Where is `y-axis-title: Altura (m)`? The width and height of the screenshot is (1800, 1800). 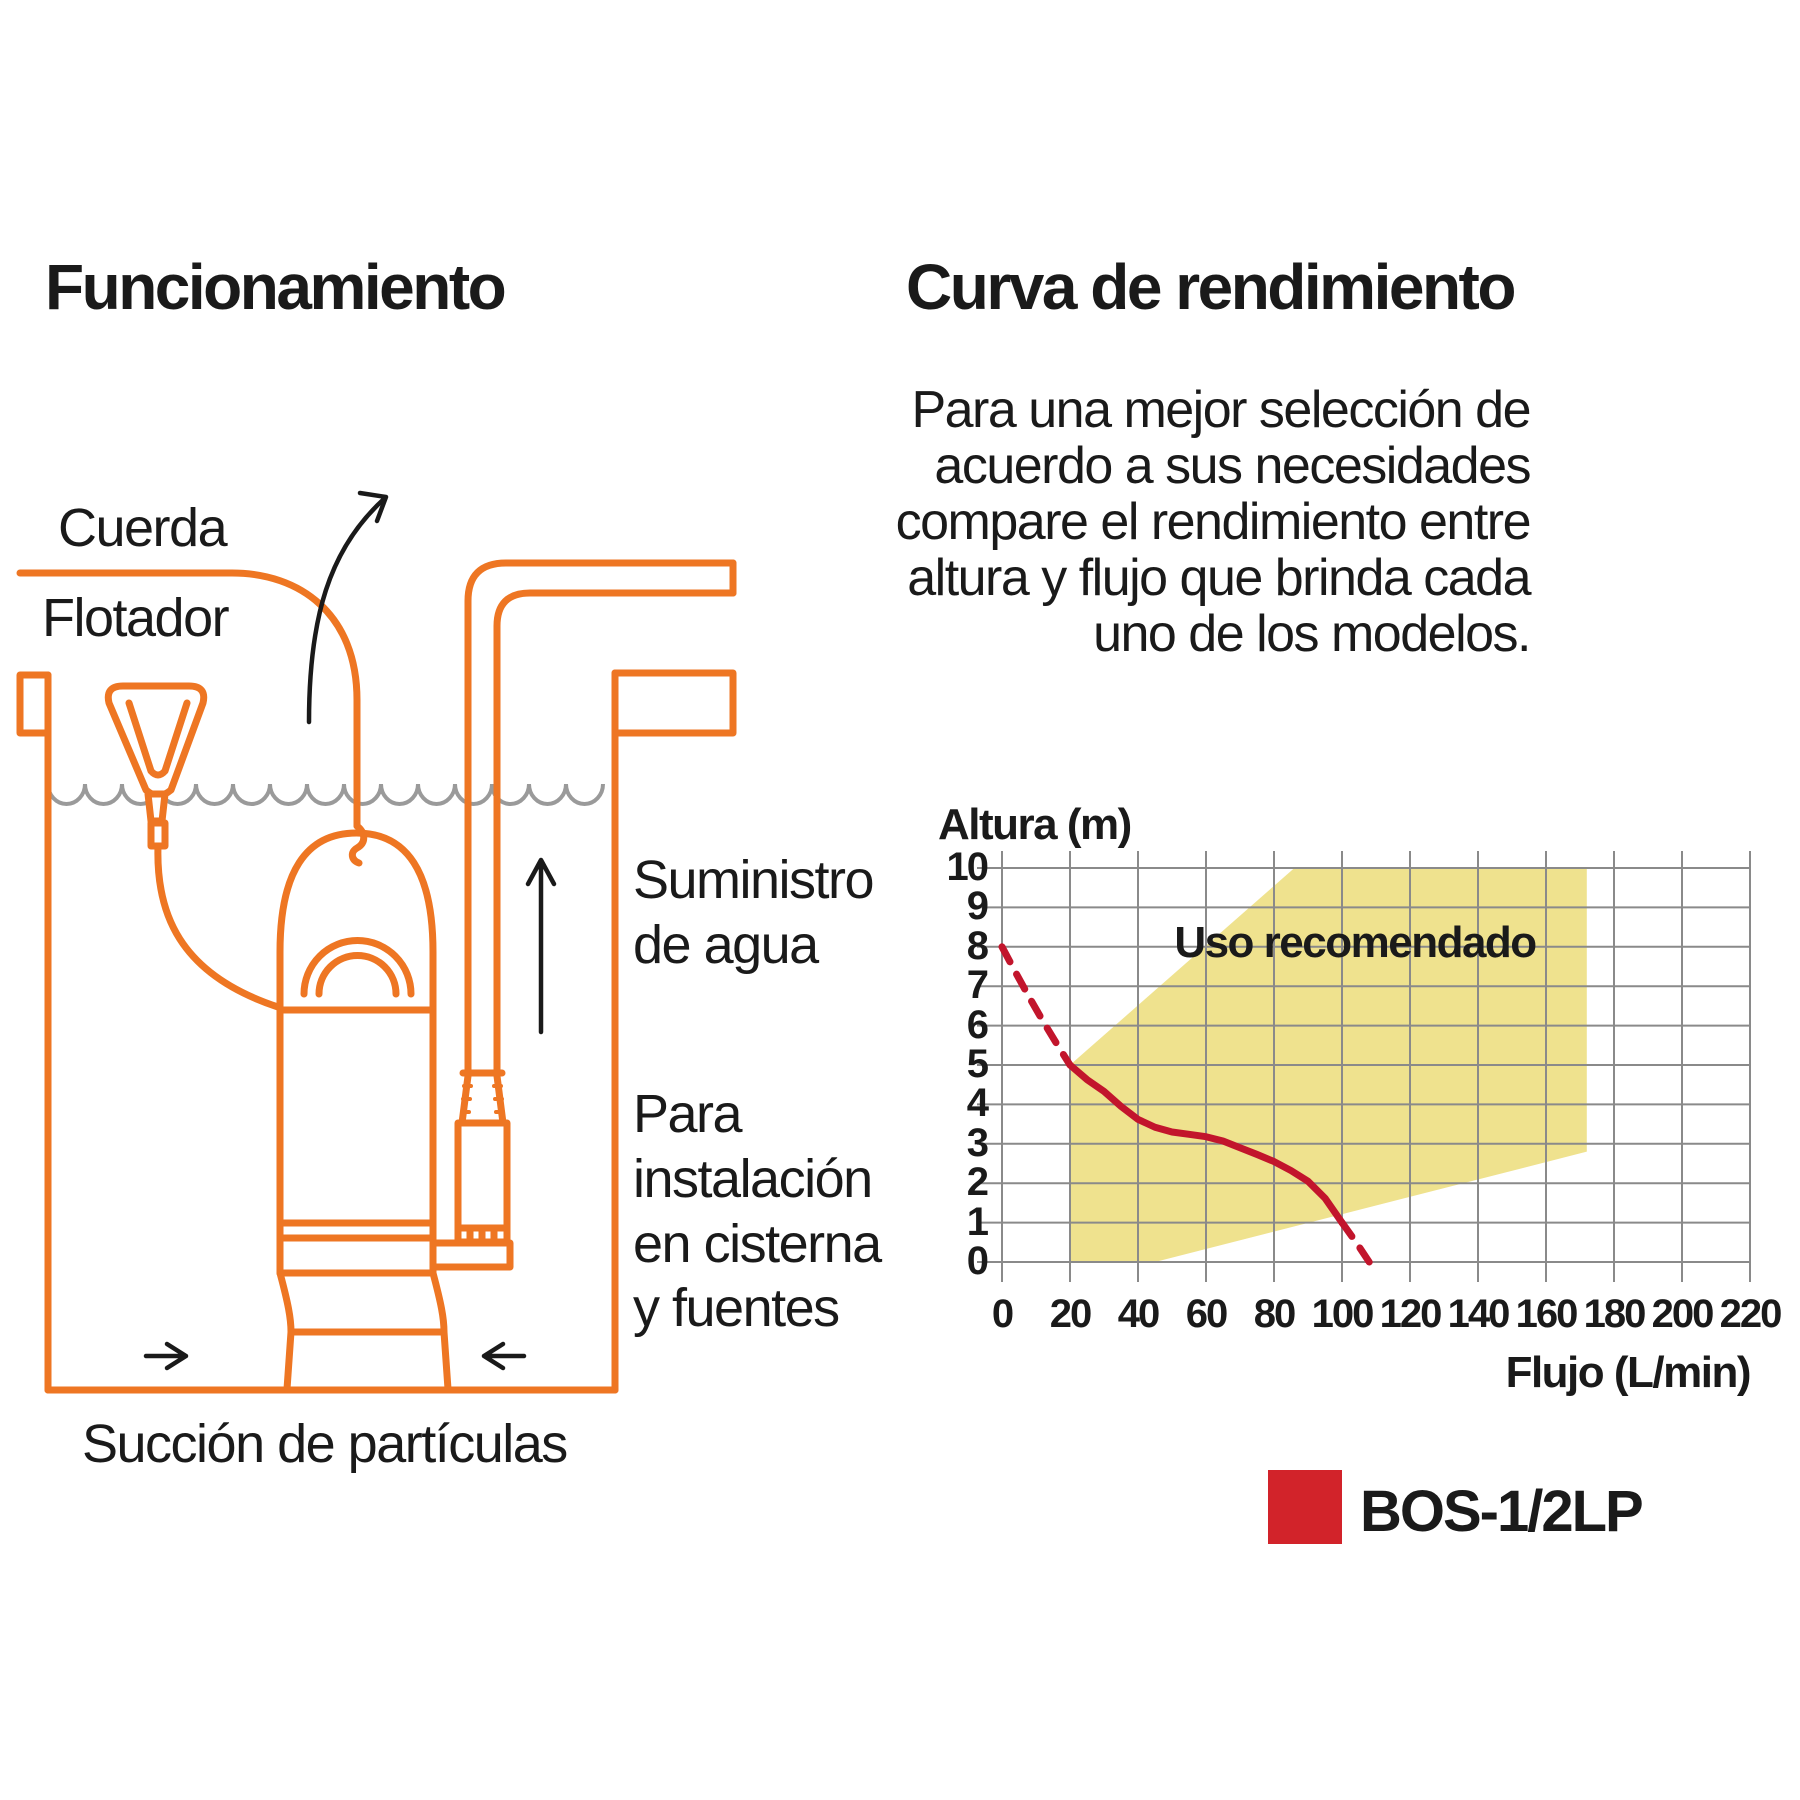 y-axis-title: Altura (m) is located at coordinates (1035, 824).